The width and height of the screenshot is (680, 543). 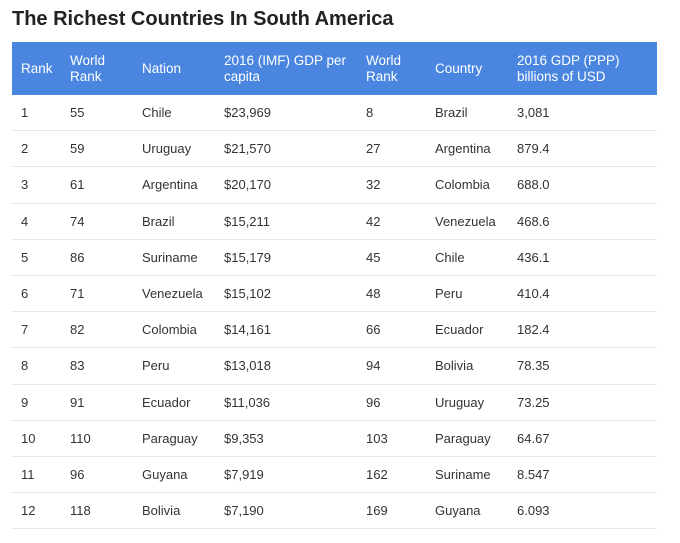 I want to click on cell-rank: 11, so click(x=36, y=475).